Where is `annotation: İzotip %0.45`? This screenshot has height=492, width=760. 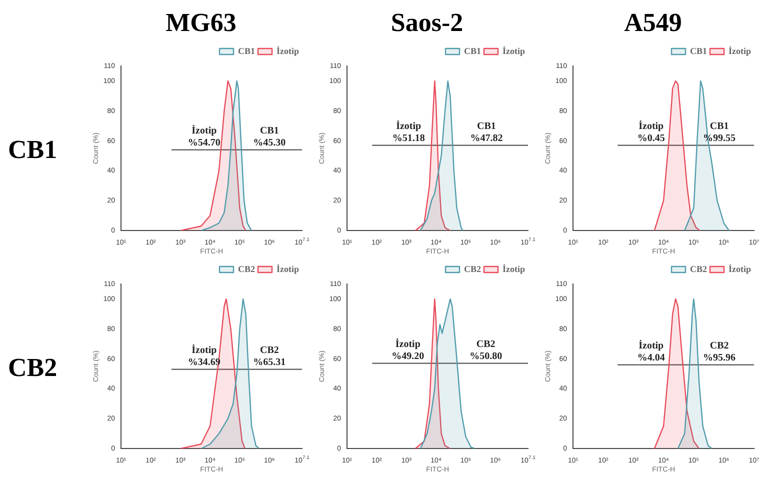
annotation: İzotip %0.45 is located at coordinates (651, 132).